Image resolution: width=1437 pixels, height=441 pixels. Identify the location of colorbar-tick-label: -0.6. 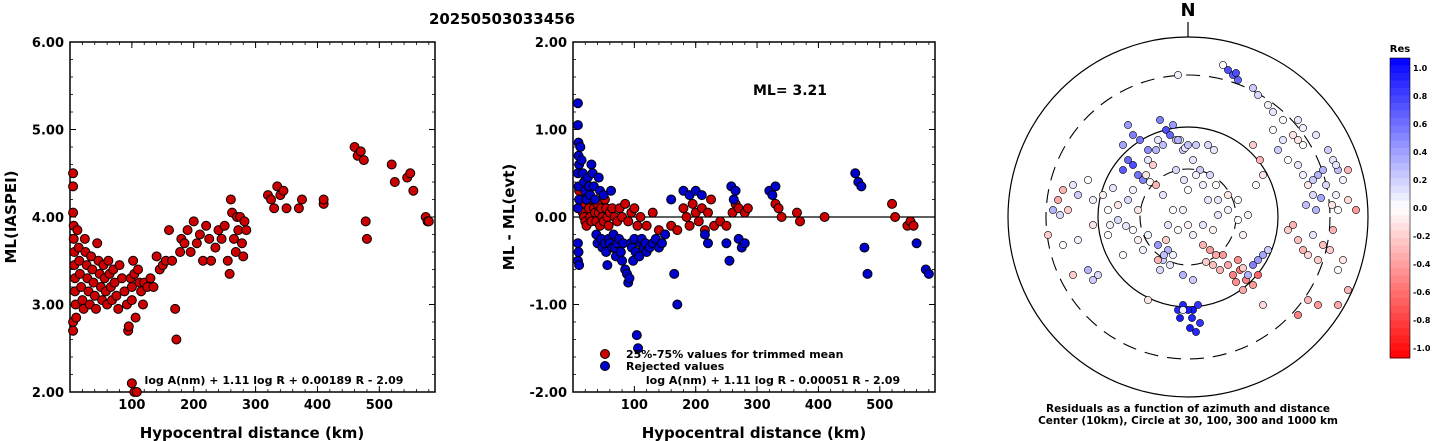
(1422, 292).